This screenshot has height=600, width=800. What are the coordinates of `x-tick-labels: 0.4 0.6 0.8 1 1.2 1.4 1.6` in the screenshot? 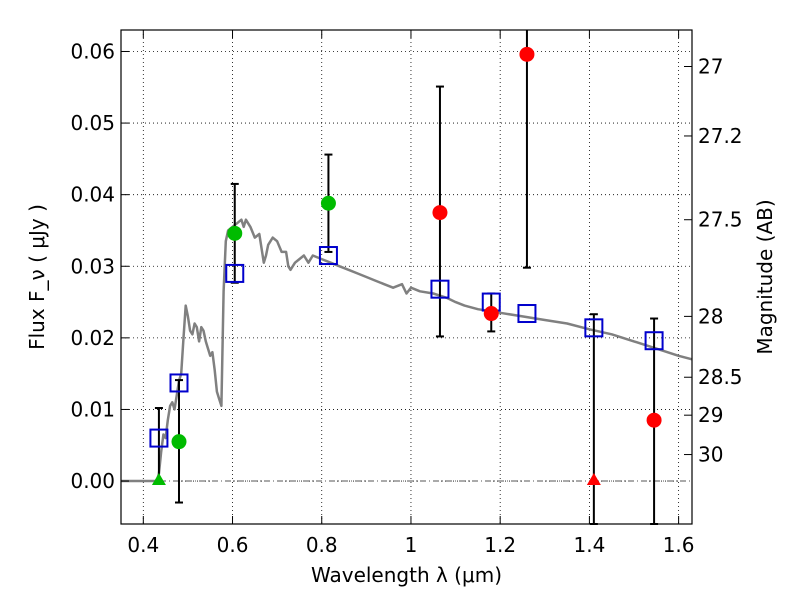 It's located at (410, 545).